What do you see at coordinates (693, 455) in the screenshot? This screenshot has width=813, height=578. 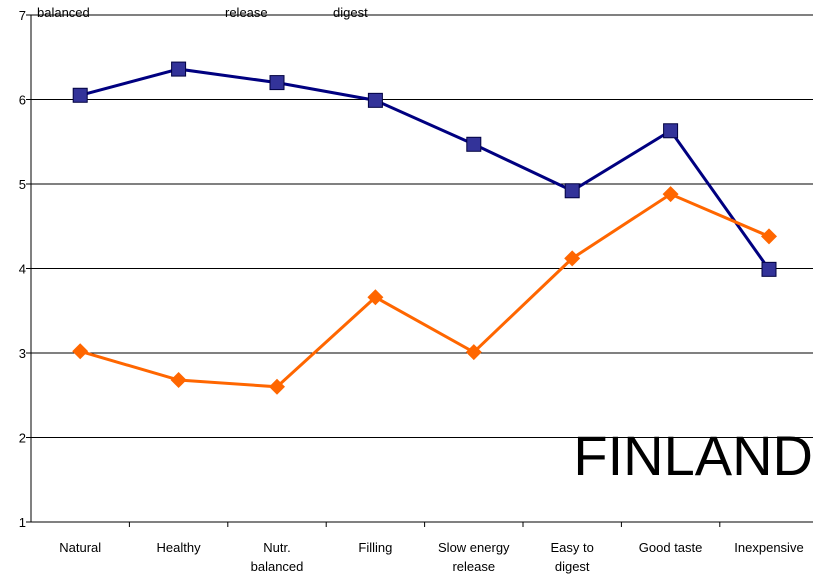 I see `annotation: FINLAND` at bounding box center [693, 455].